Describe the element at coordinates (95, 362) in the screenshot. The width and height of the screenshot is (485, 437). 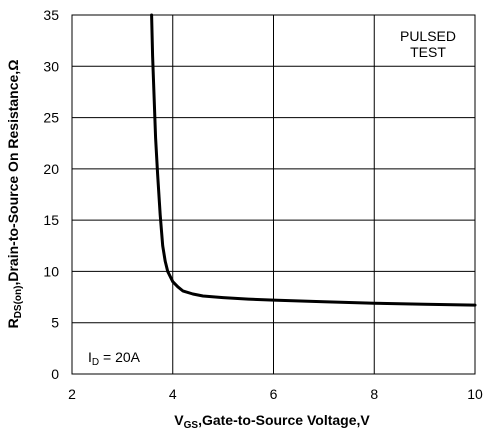
I see `condition-subscript: D` at that location.